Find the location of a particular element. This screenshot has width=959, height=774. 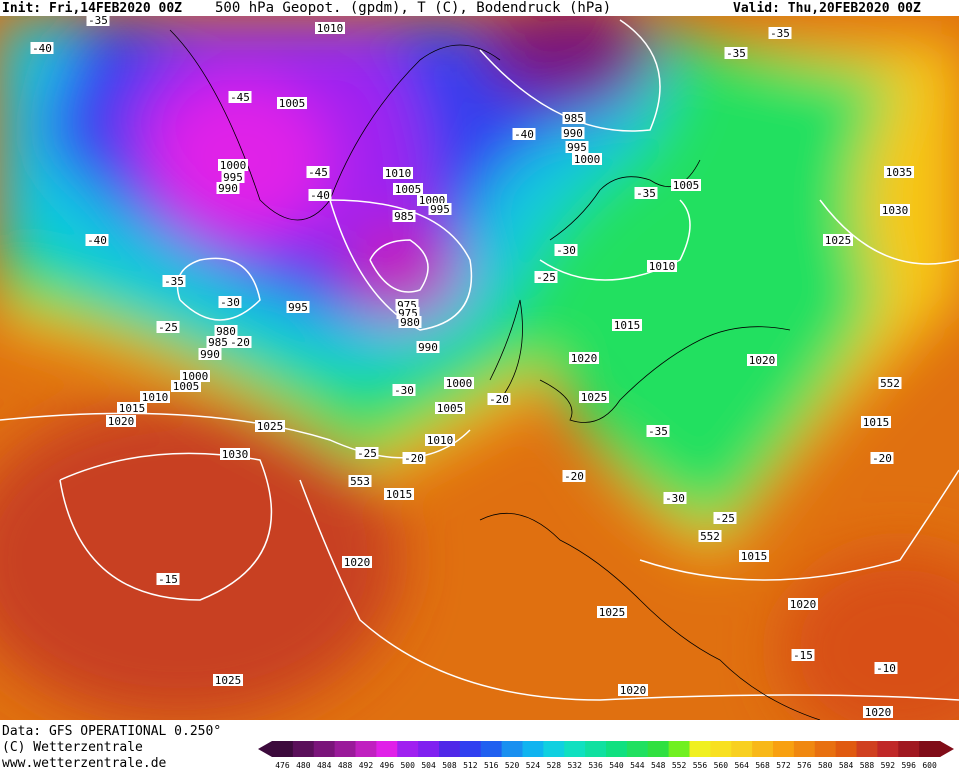

map-label: 552 is located at coordinates (710, 536).